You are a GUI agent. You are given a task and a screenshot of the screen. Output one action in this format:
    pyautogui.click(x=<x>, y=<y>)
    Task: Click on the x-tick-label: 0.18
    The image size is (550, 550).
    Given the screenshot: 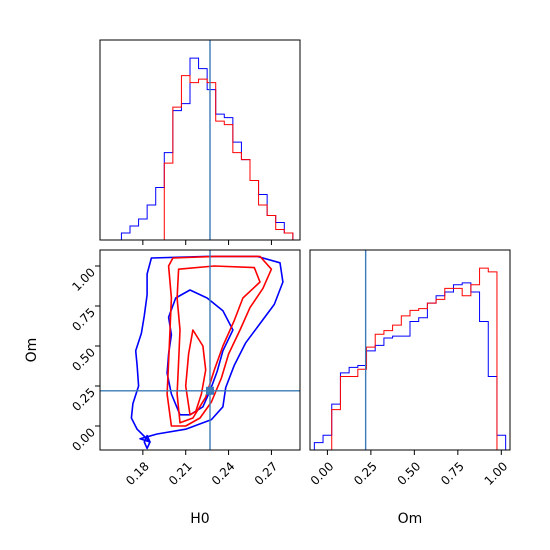 What is the action you would take?
    pyautogui.click(x=137, y=473)
    